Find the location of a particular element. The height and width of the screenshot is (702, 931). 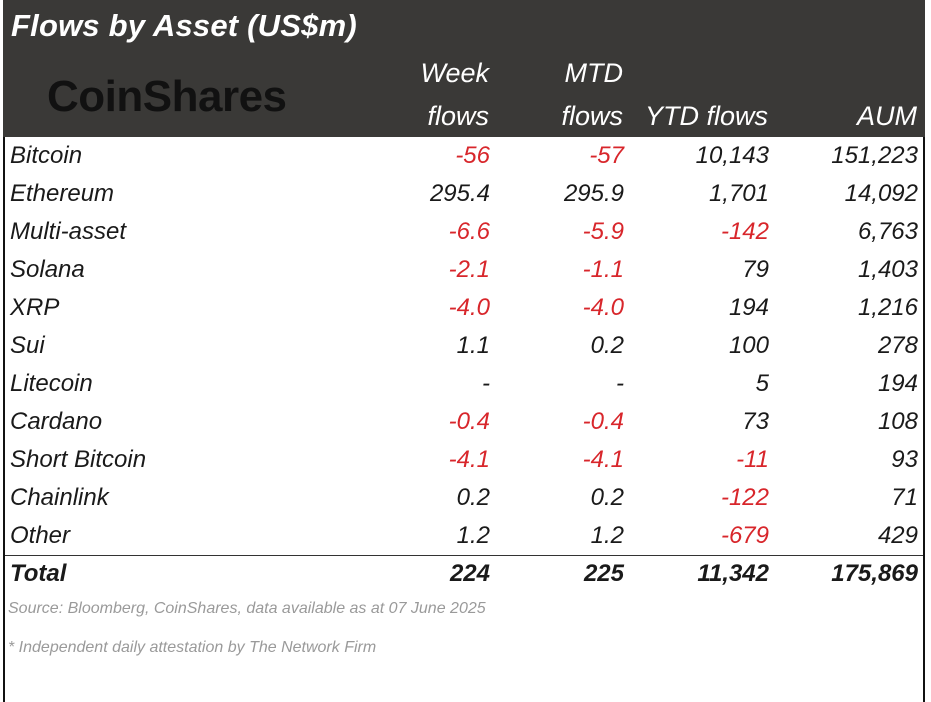

cell-week: 1.1 is located at coordinates (473, 345).